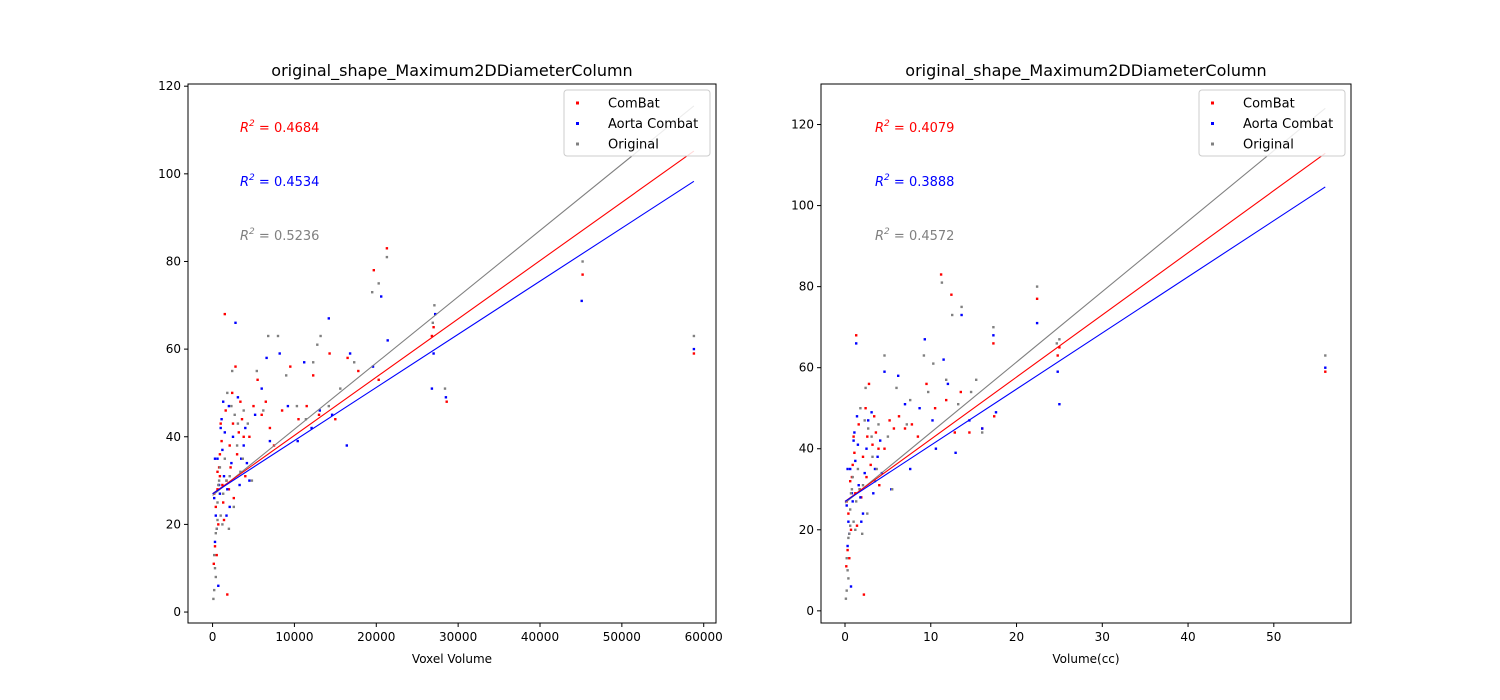 This screenshot has height=700, width=1500. I want to click on y-tick-label: 0, so click(810, 611).